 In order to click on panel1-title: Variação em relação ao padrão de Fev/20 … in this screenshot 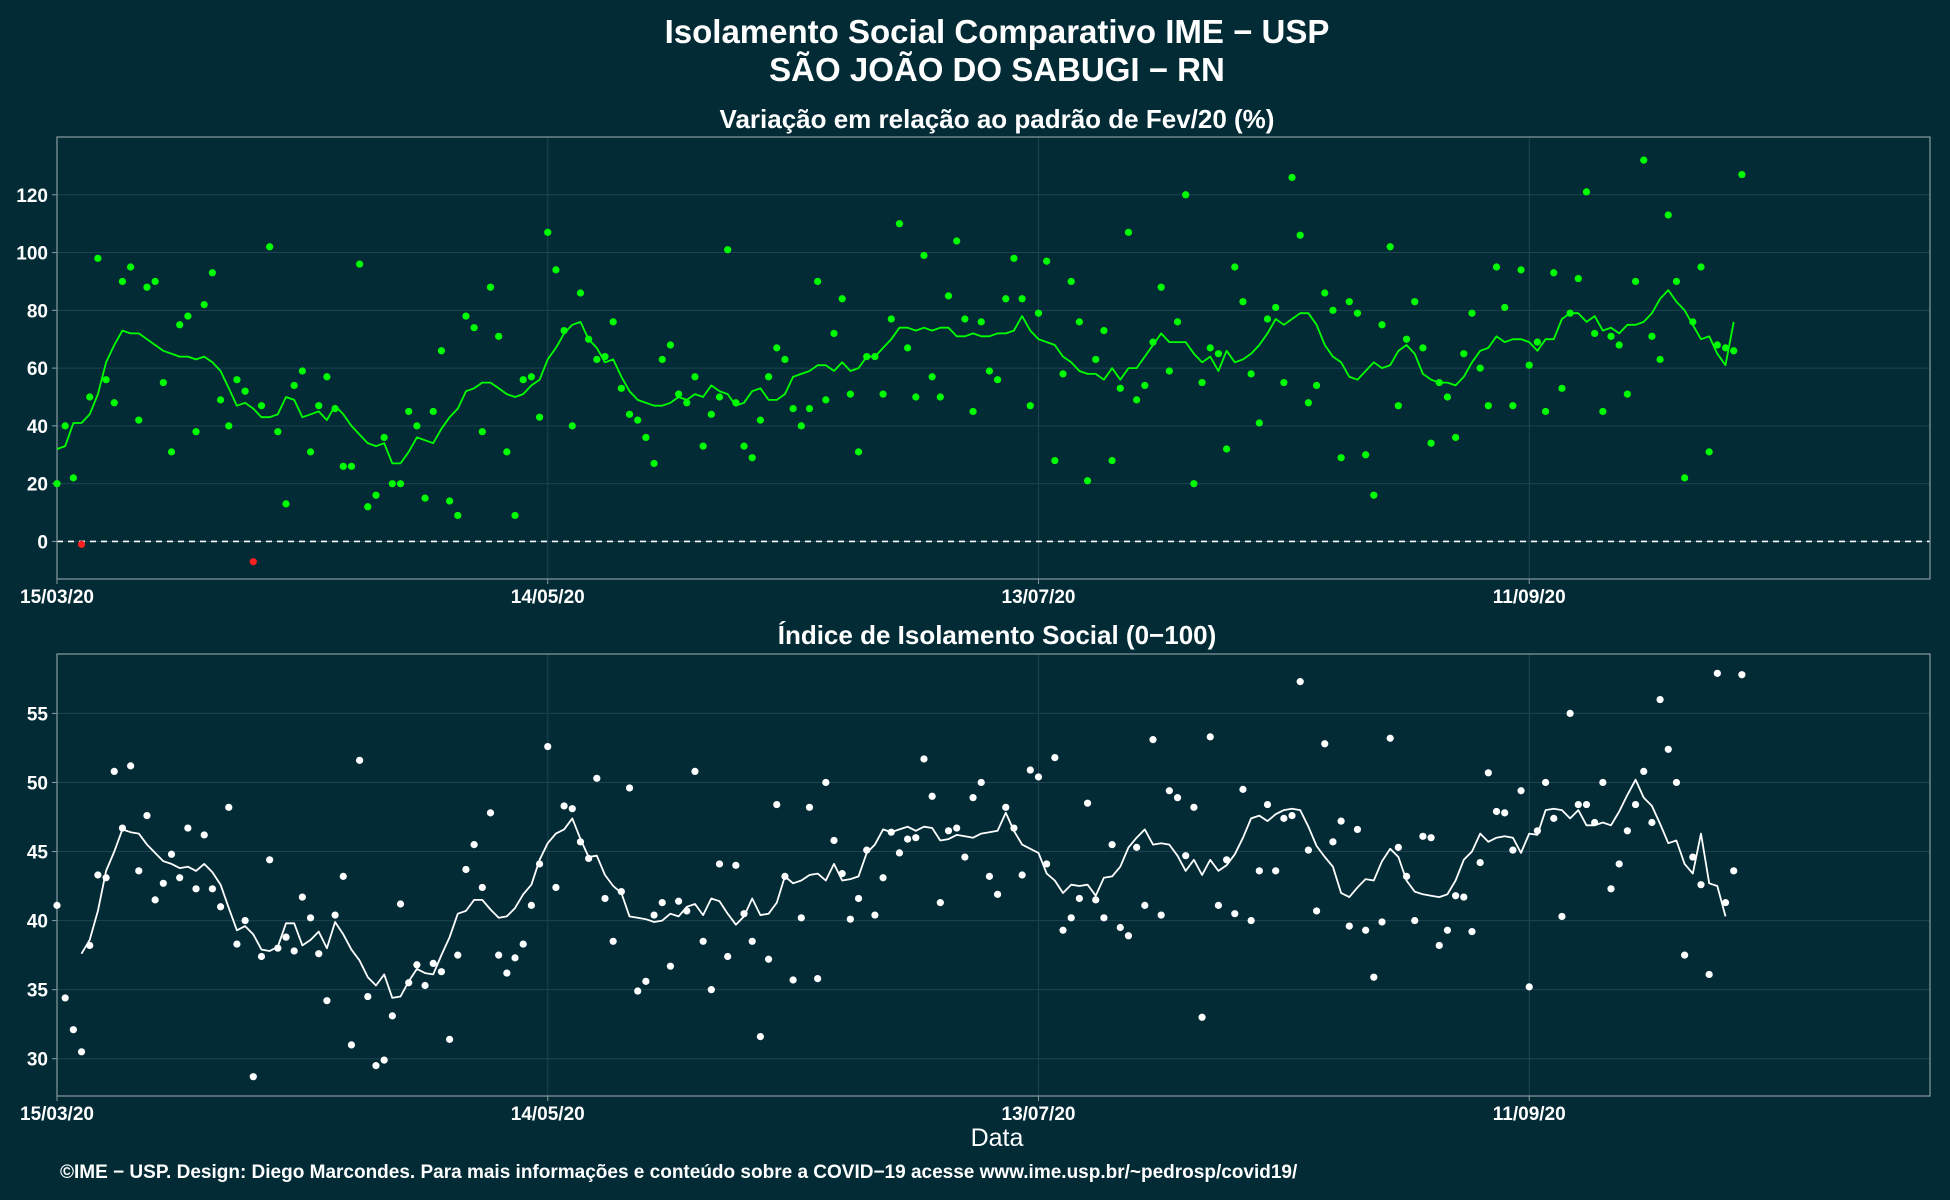, I will do `click(997, 119)`.